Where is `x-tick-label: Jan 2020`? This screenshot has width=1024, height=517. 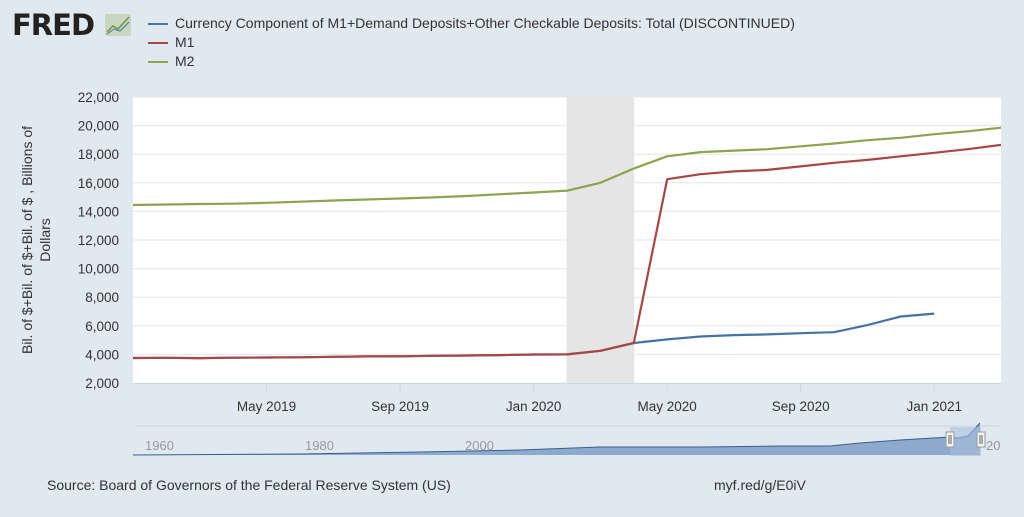
x-tick-label: Jan 2020 is located at coordinates (534, 406).